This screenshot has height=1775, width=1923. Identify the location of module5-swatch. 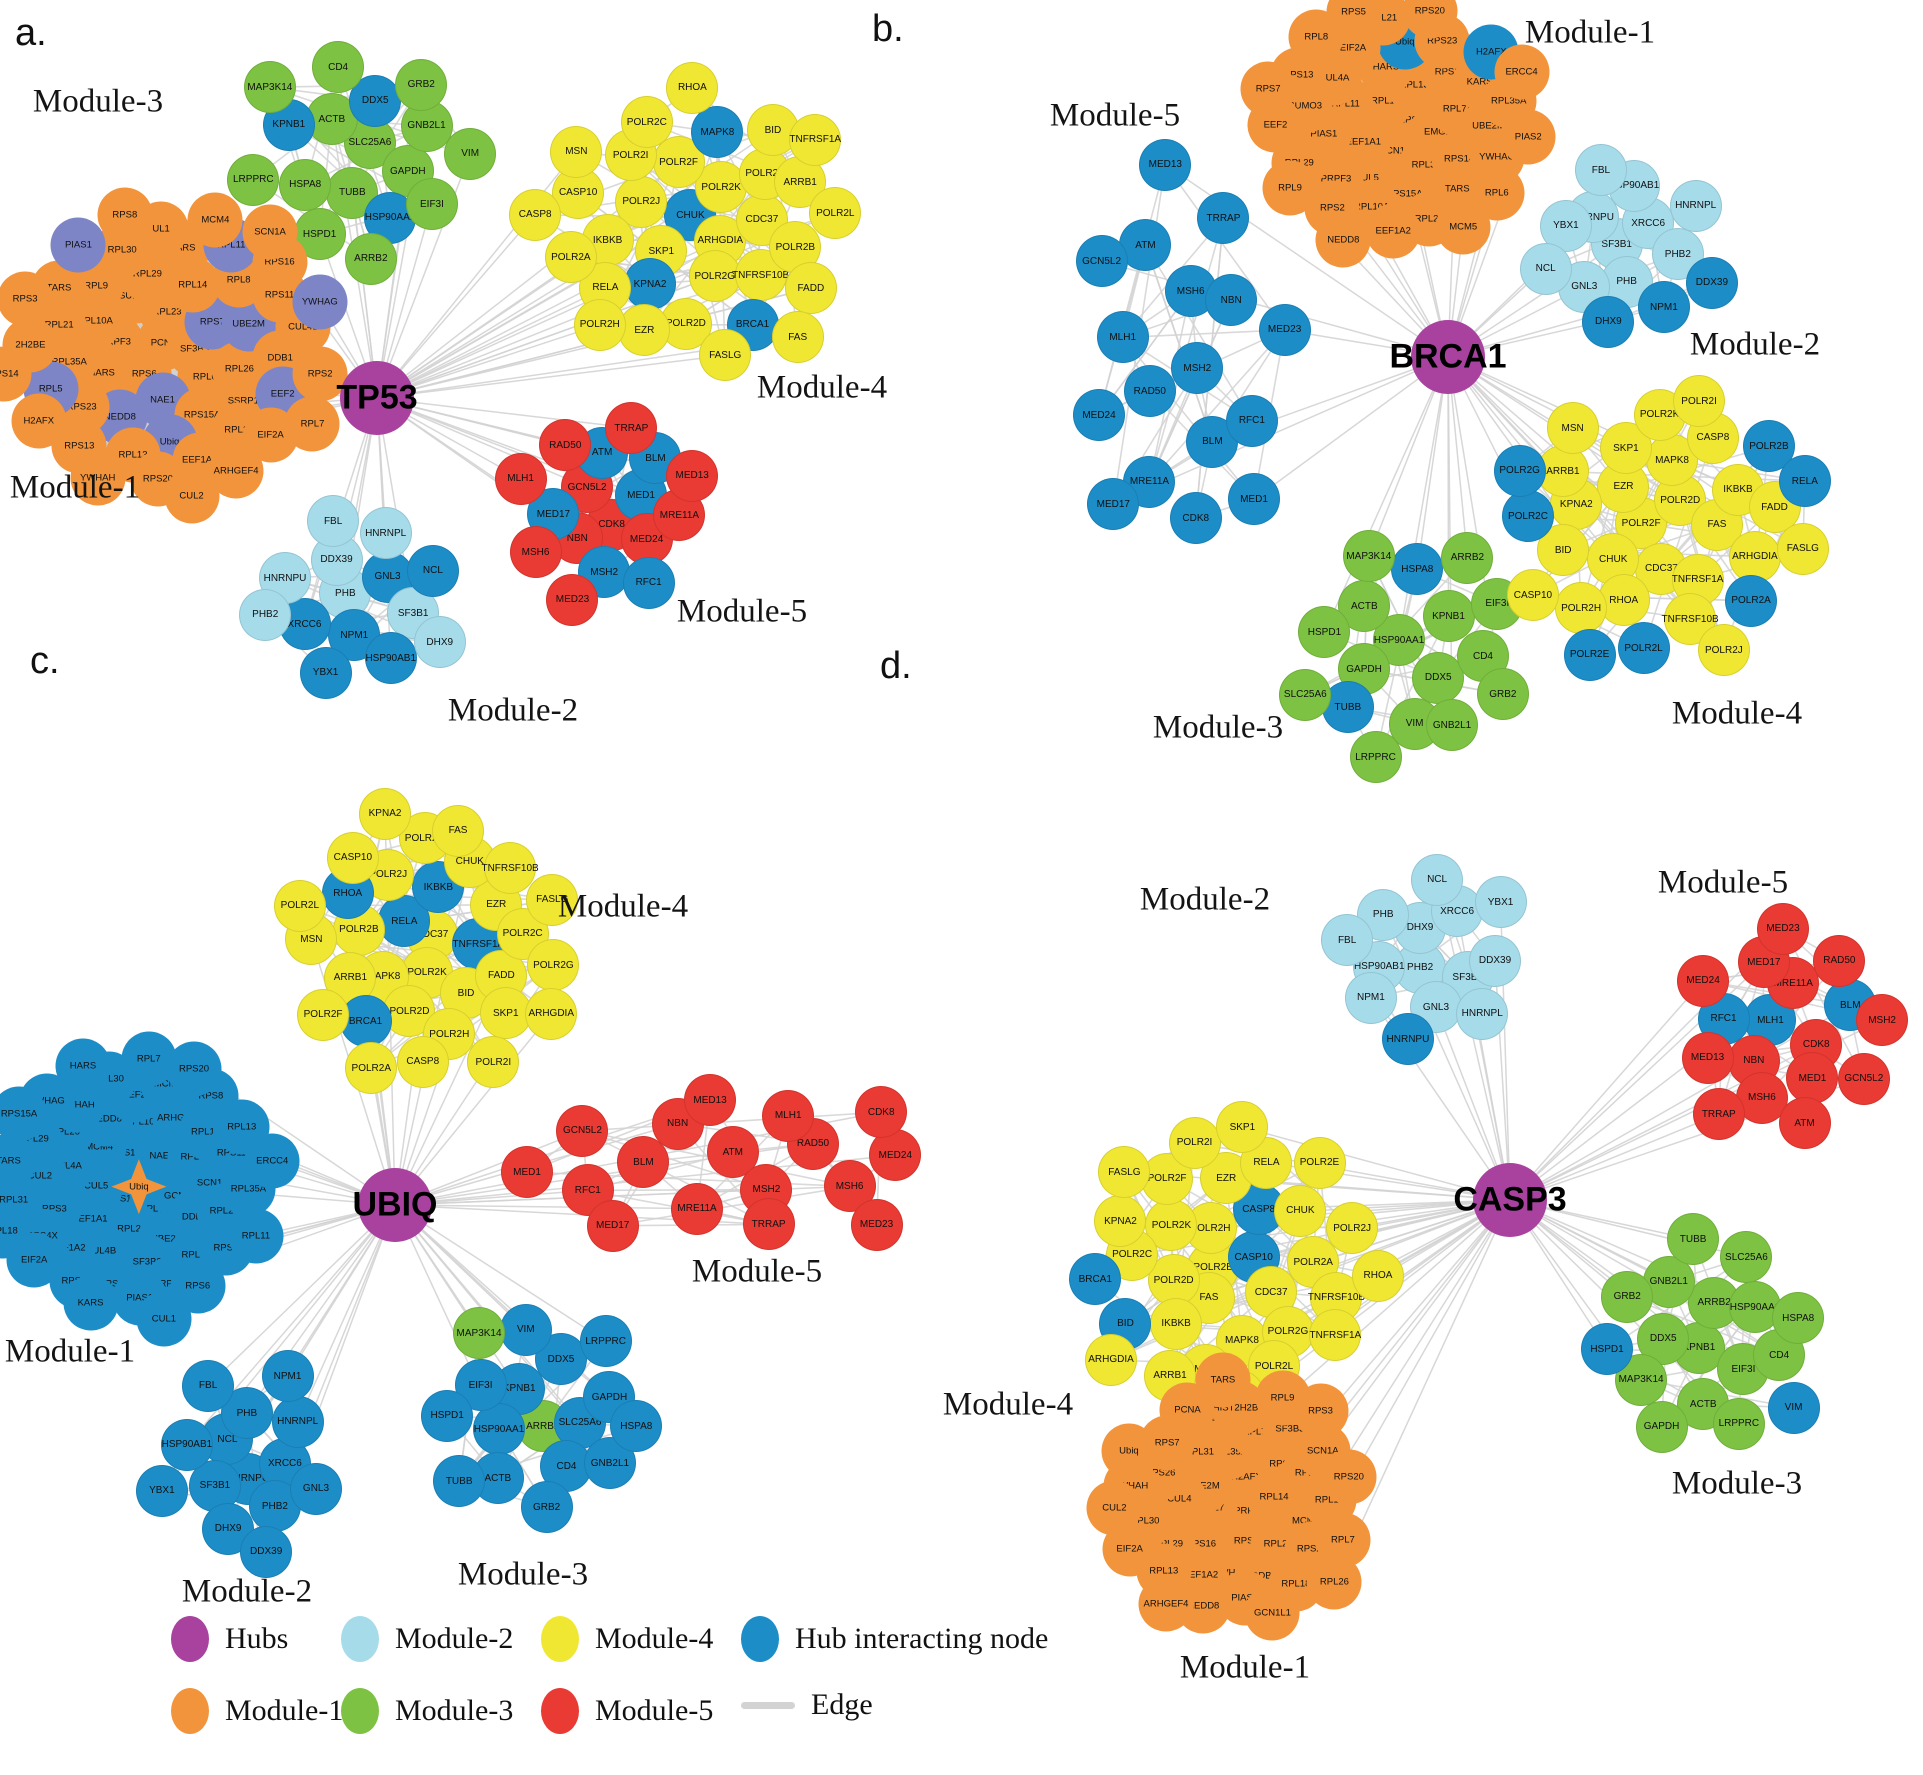
(560, 1711).